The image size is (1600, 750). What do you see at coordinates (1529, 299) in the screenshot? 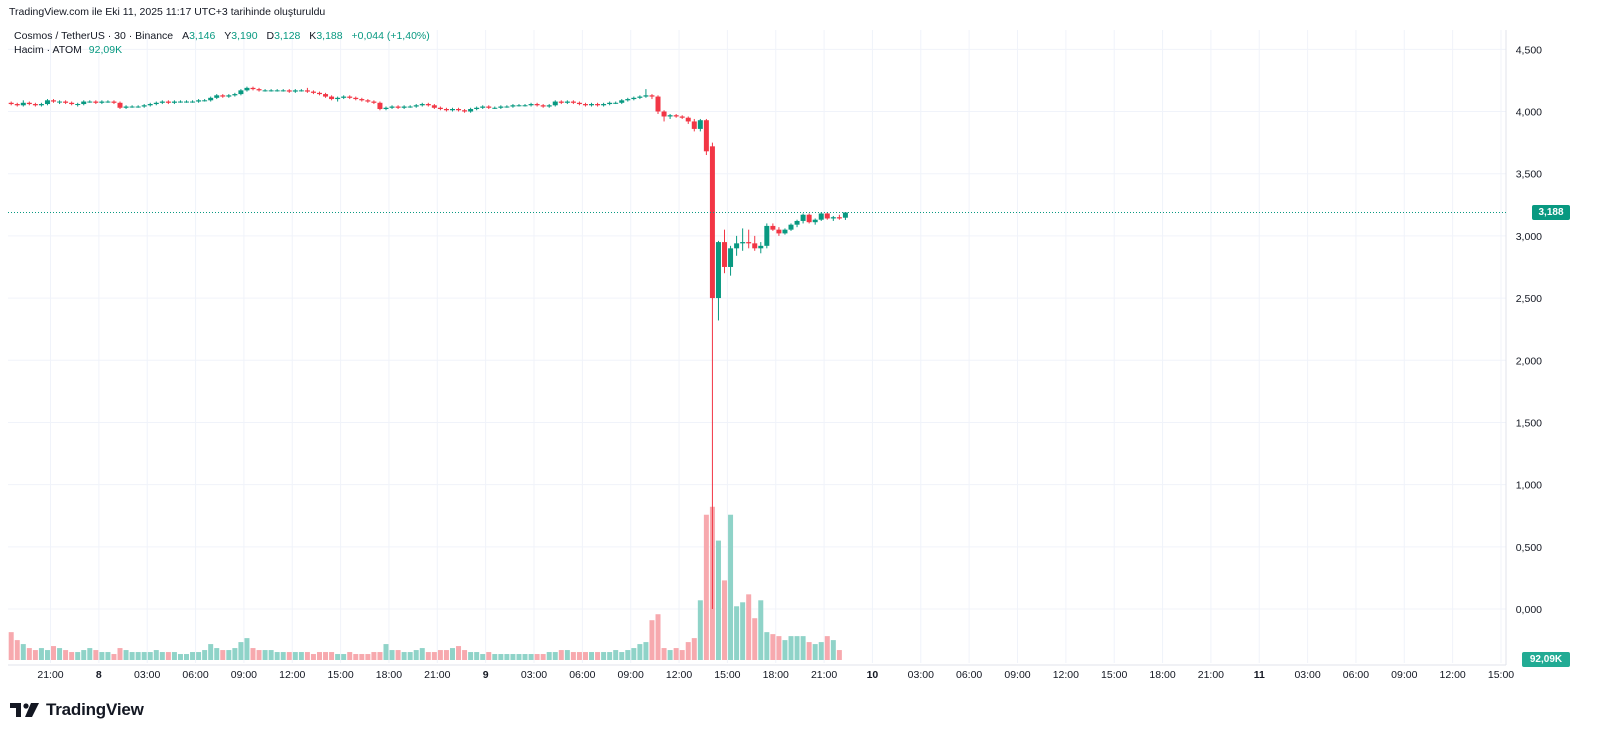
I see `y-tick-label: 2,500` at bounding box center [1529, 299].